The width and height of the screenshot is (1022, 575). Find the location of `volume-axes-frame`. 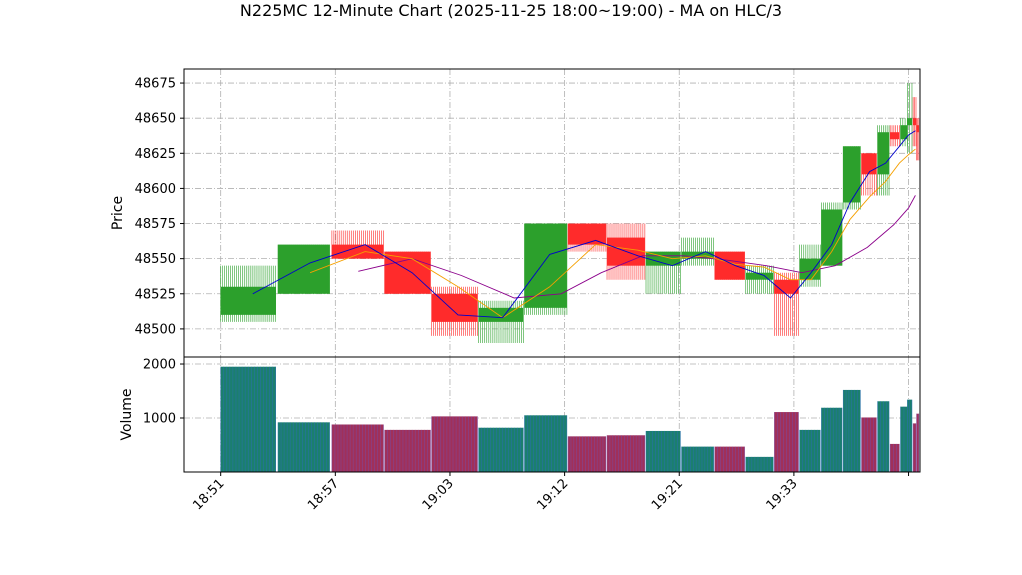

volume-axes-frame is located at coordinates (552, 414).